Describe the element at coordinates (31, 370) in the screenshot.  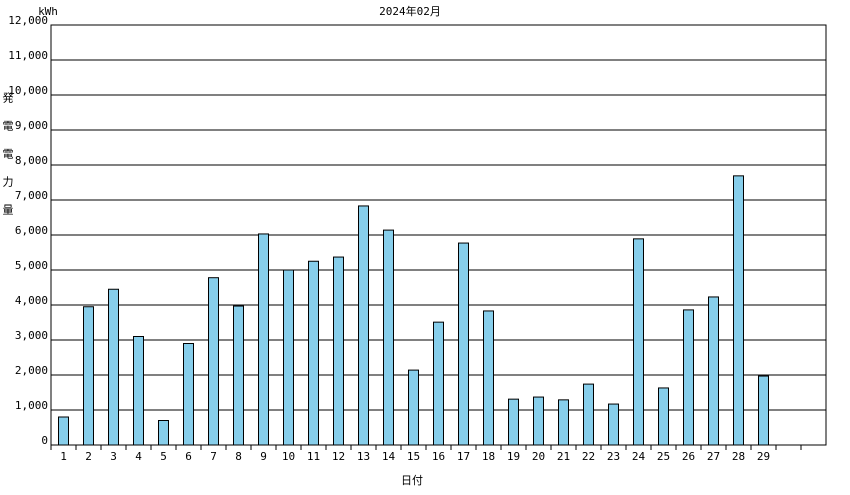
I see `y-tick-label: 2,000` at that location.